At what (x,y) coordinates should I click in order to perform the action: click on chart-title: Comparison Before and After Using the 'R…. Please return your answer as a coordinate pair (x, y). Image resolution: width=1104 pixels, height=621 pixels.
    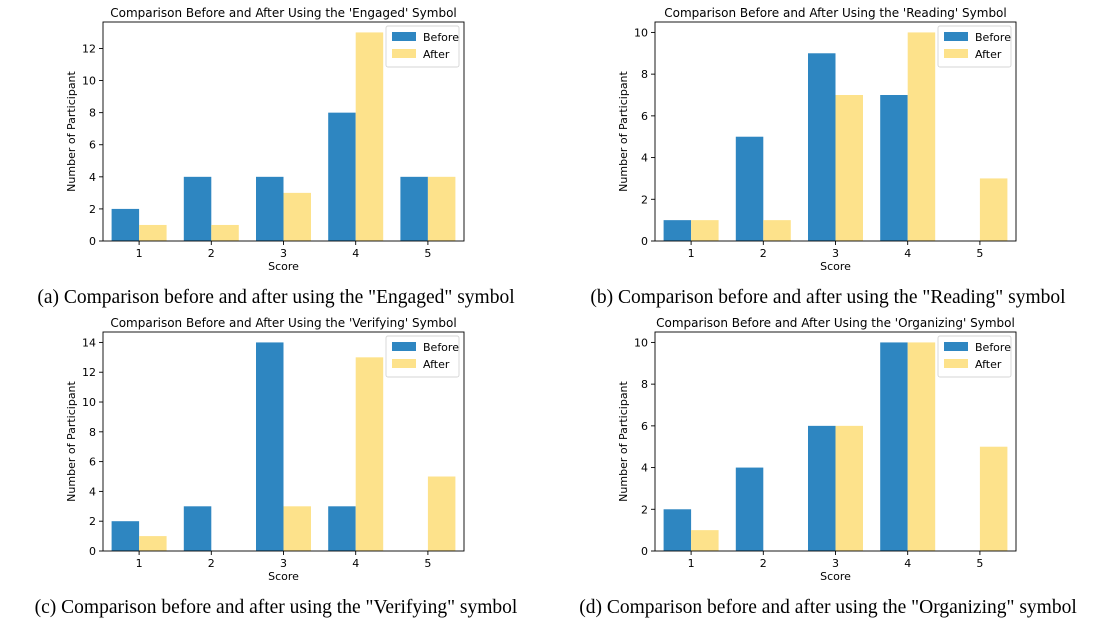
    Looking at the image, I should click on (835, 13).